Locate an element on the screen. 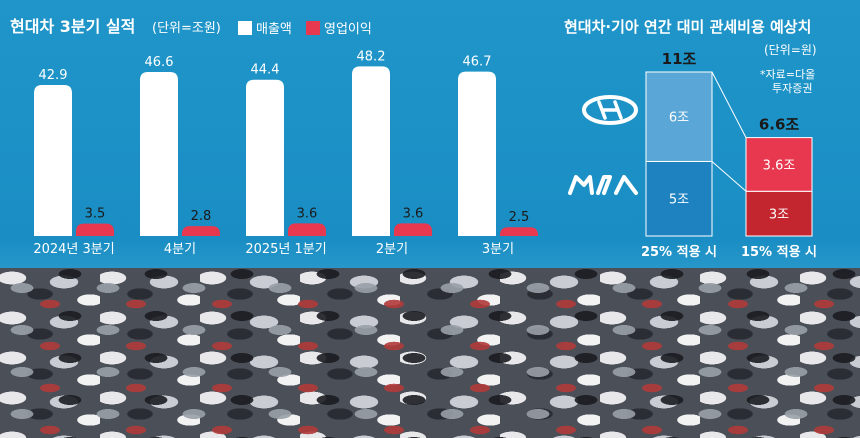 This screenshot has width=860, height=438. category-label-1: 4분기 is located at coordinates (180, 249).